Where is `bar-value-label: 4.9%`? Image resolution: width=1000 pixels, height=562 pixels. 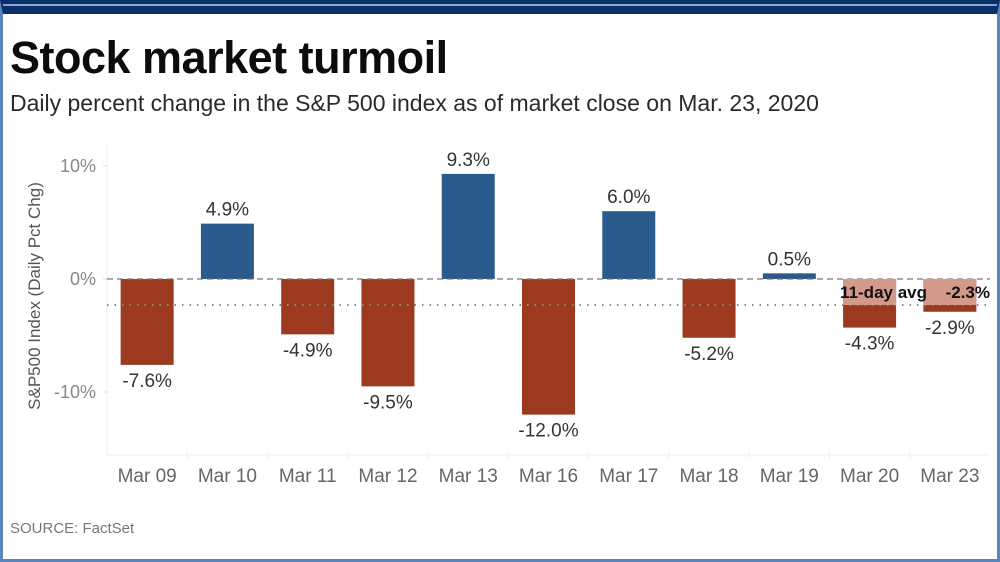
bar-value-label: 4.9% is located at coordinates (227, 210).